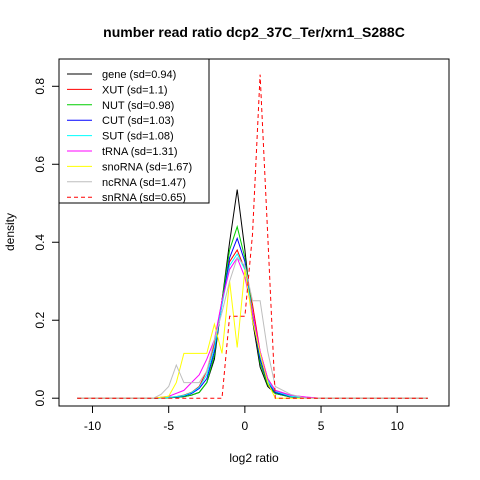  Describe the element at coordinates (135, 90) in the screenshot. I see `legend-label-1: XUT (sd=1.1)` at that location.